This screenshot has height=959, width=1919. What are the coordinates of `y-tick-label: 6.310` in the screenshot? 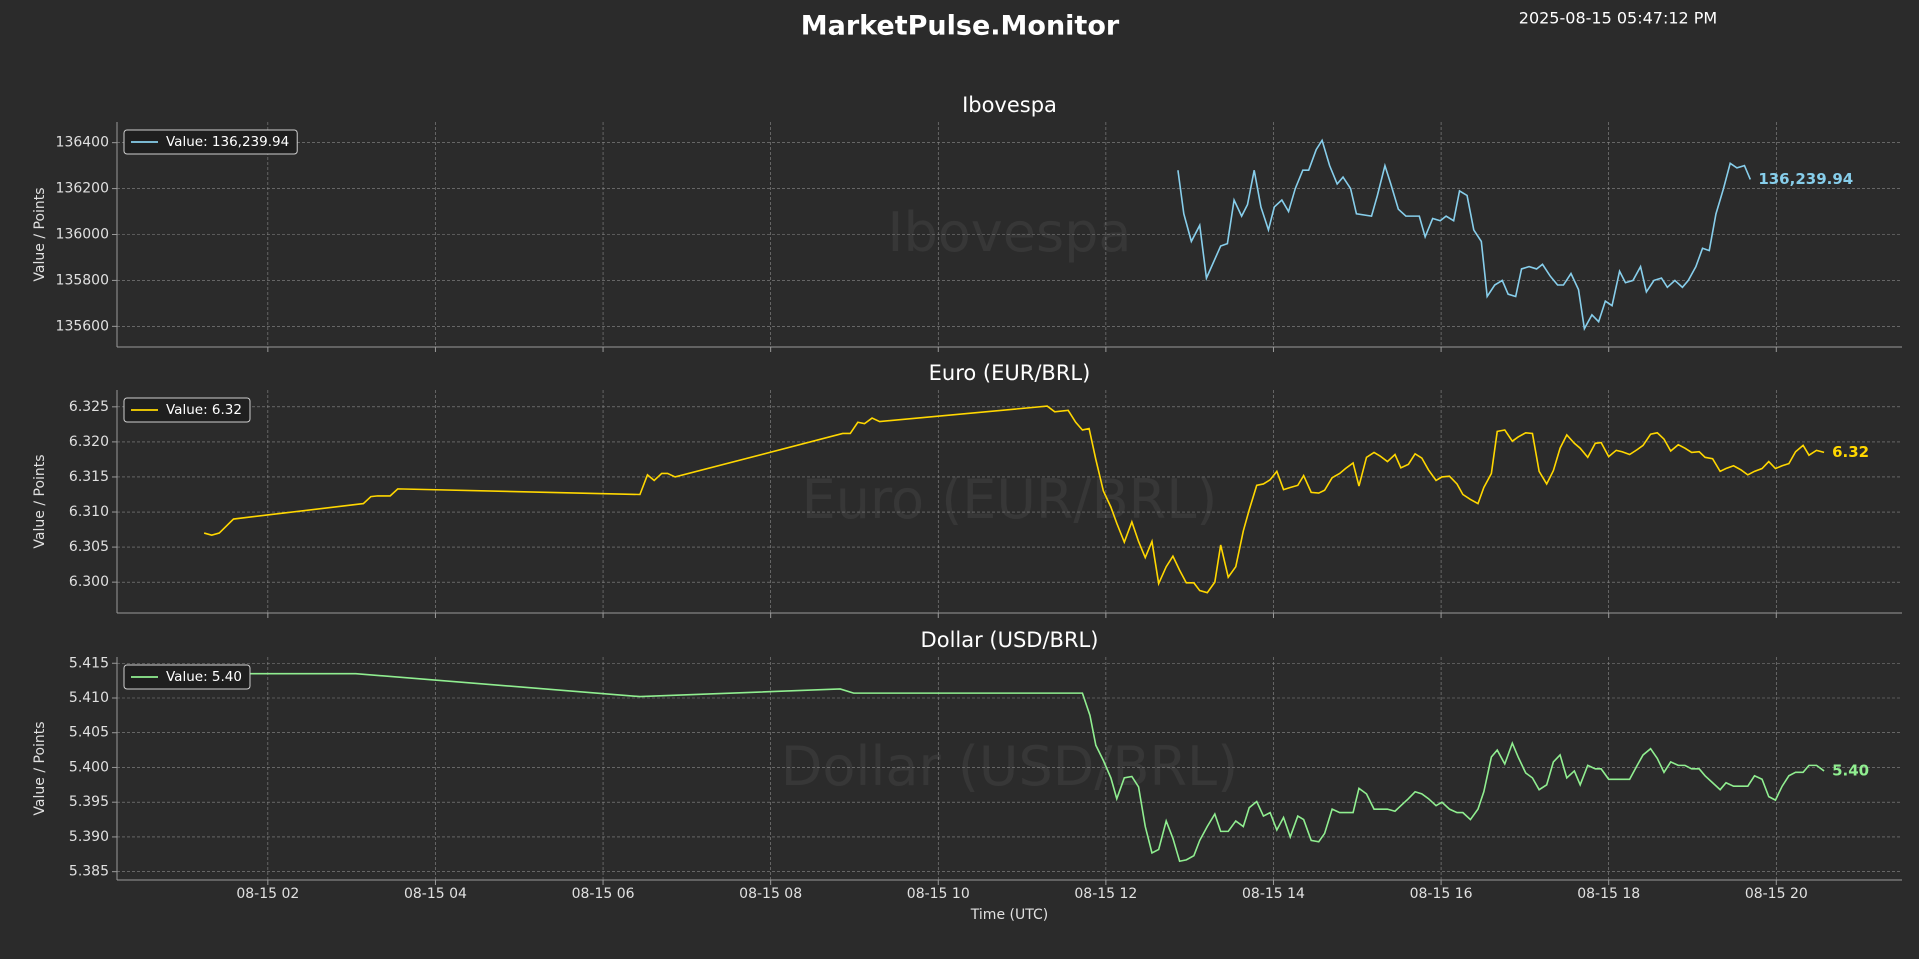 It's located at (89, 512).